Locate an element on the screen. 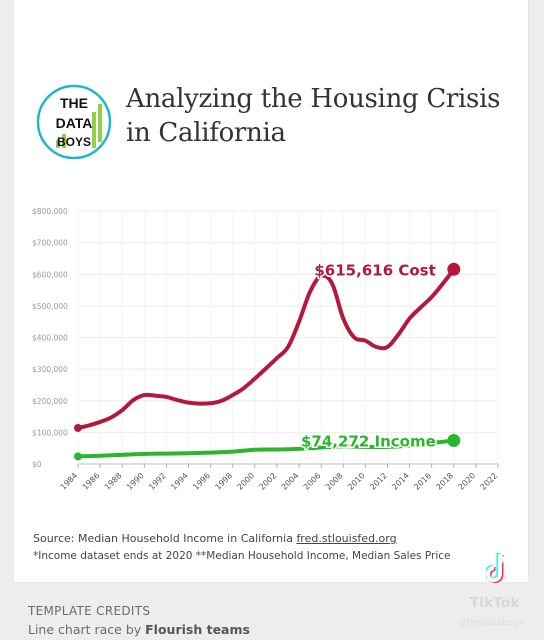 This screenshot has height=640, width=544. template-credits-heading: TEMPLATE CREDITS is located at coordinates (89, 611).